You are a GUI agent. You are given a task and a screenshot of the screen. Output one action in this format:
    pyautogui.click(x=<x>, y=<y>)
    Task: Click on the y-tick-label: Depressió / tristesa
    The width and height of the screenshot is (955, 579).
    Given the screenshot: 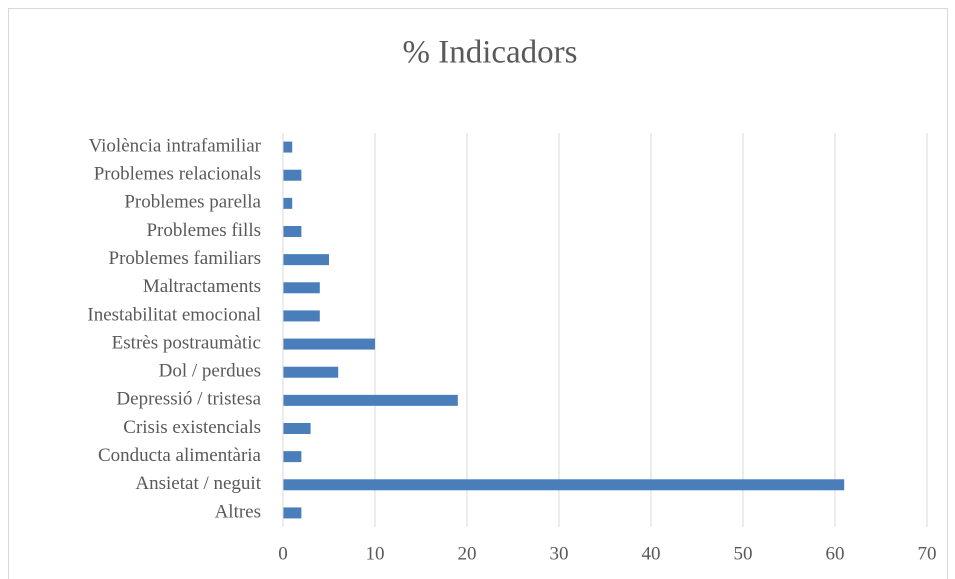 What is the action you would take?
    pyautogui.click(x=188, y=399)
    